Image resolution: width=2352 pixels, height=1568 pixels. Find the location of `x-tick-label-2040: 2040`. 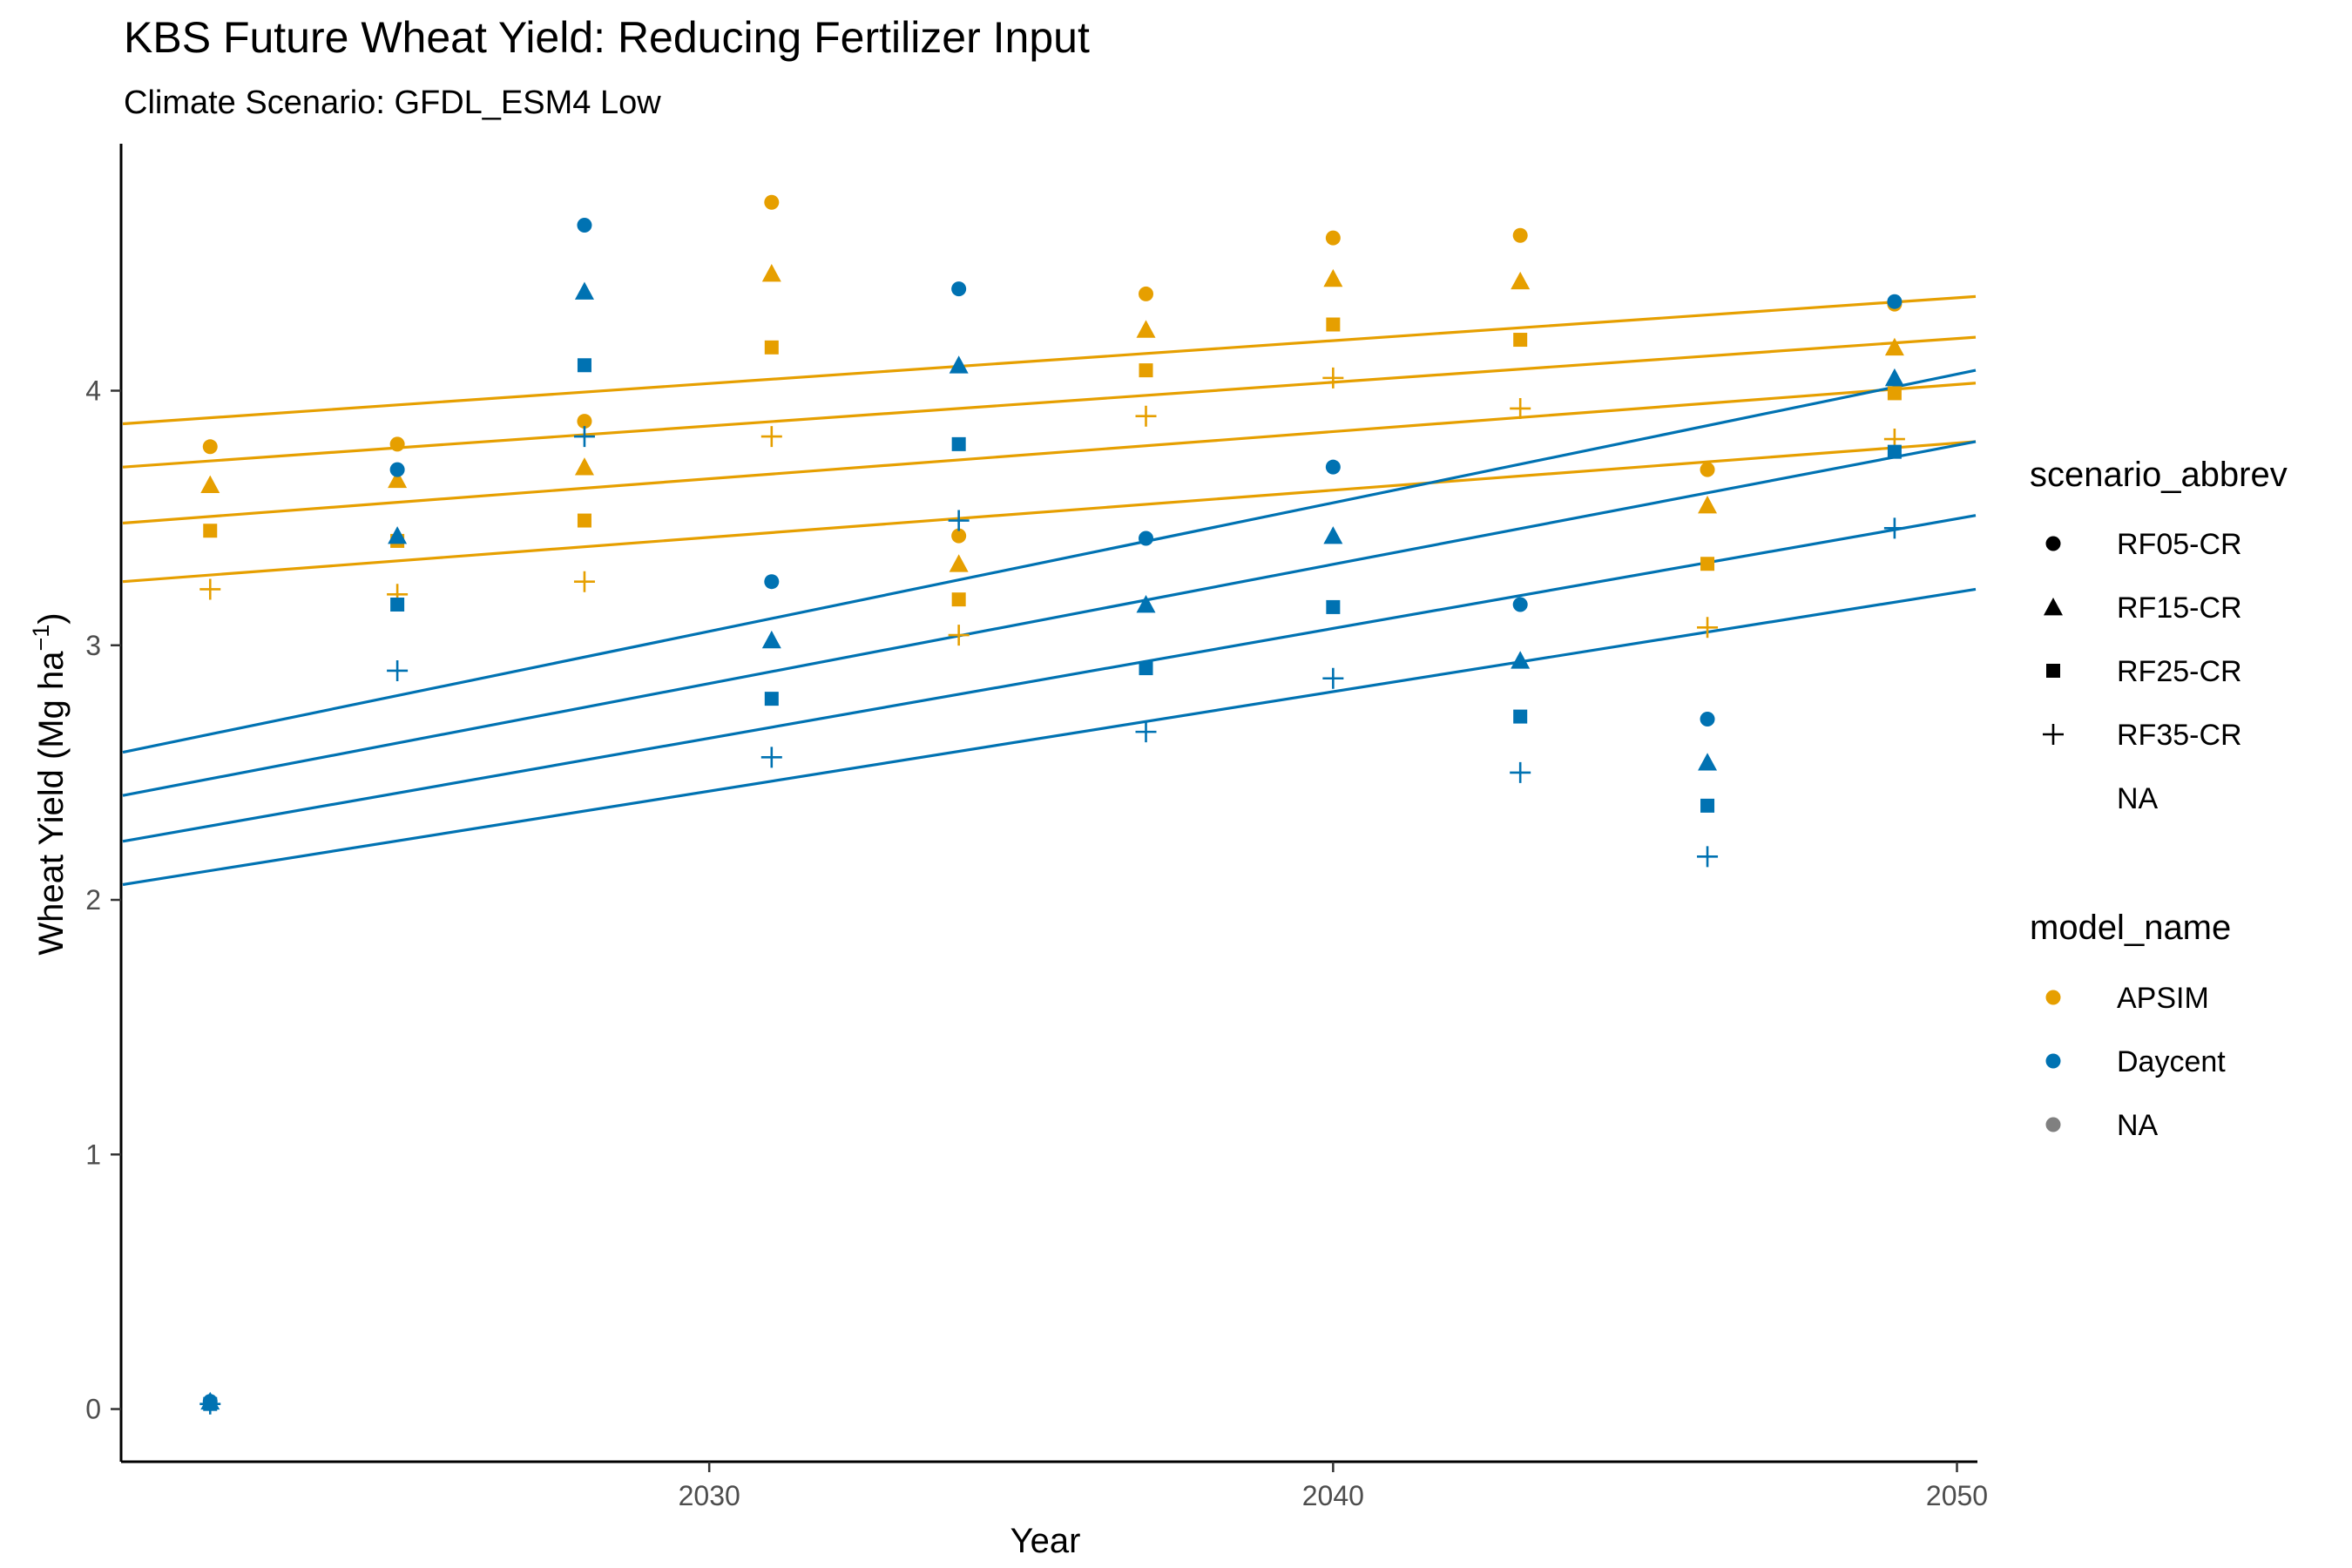

x-tick-label-2040: 2040 is located at coordinates (1333, 1496).